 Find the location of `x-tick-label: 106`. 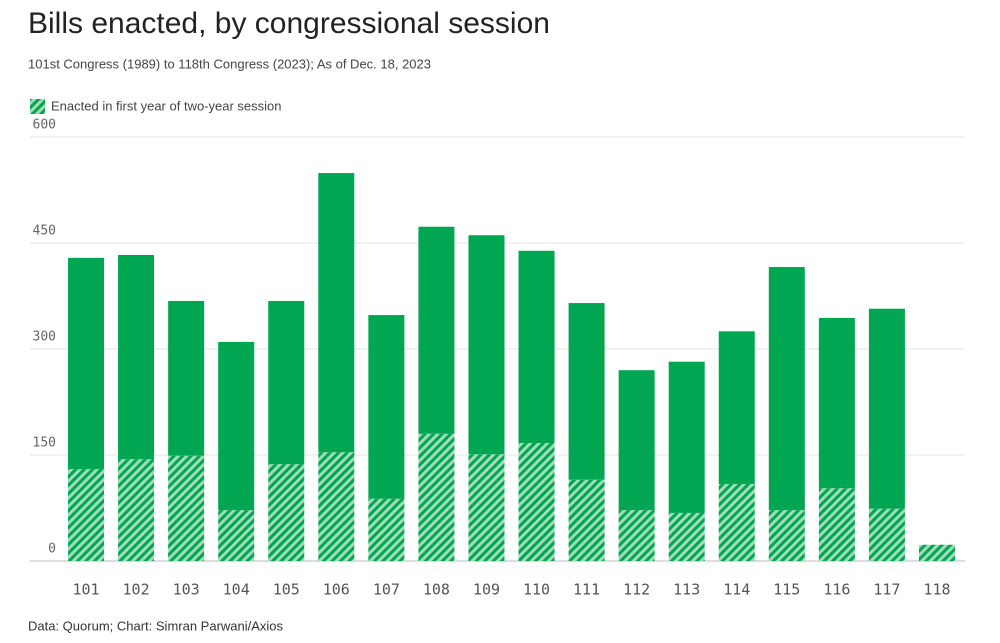

x-tick-label: 106 is located at coordinates (336, 590).